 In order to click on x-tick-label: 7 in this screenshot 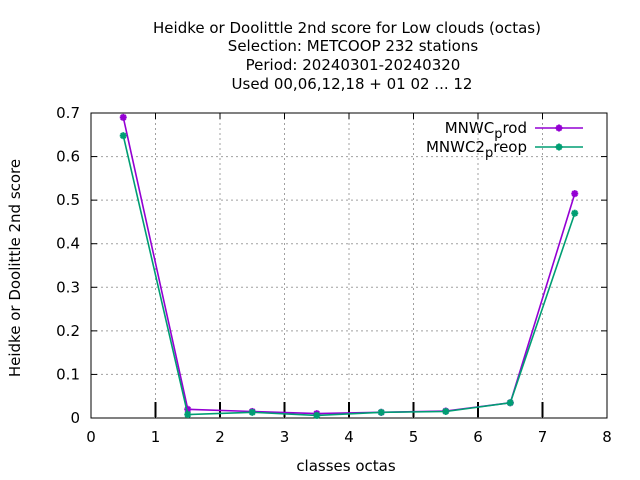, I will do `click(543, 437)`.